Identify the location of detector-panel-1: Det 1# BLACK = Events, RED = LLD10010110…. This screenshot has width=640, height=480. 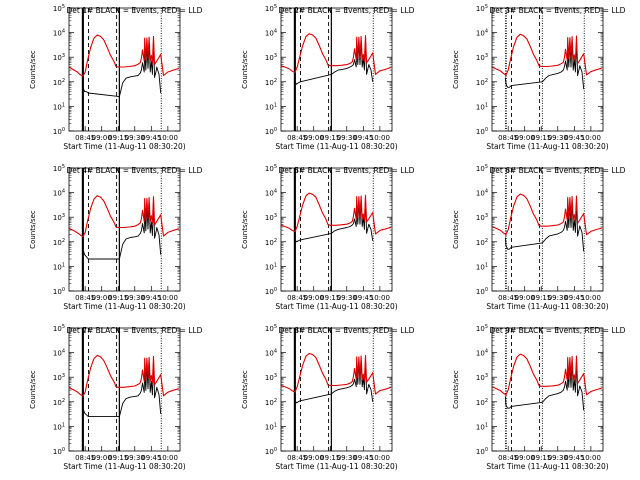
(116, 77).